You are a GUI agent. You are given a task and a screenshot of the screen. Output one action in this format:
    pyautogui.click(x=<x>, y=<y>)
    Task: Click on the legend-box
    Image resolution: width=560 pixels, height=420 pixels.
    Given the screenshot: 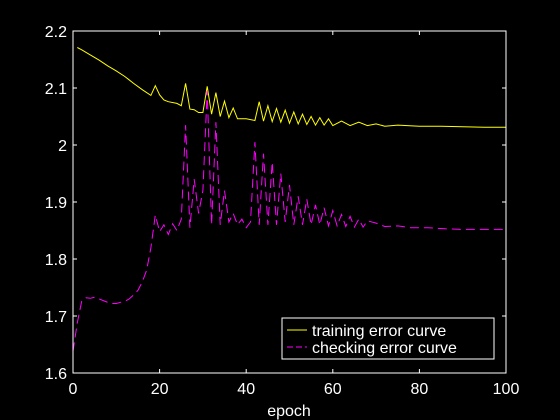 What is the action you would take?
    pyautogui.click(x=388, y=338)
    